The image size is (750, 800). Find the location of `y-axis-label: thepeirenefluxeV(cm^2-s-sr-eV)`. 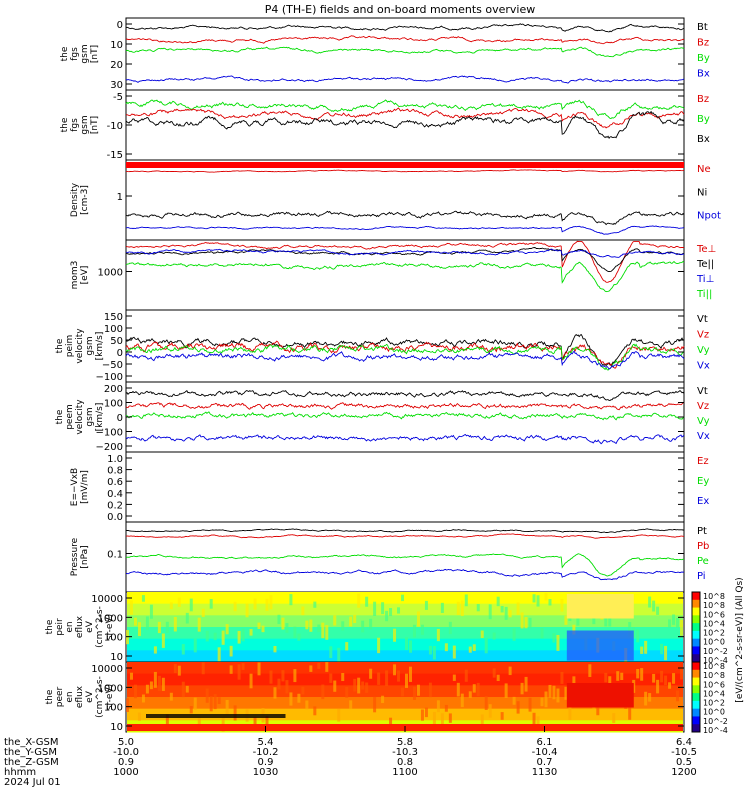

y-axis-label: thepeirenefluxeV(cm^2-s-sr-eV) is located at coordinates (80, 627).